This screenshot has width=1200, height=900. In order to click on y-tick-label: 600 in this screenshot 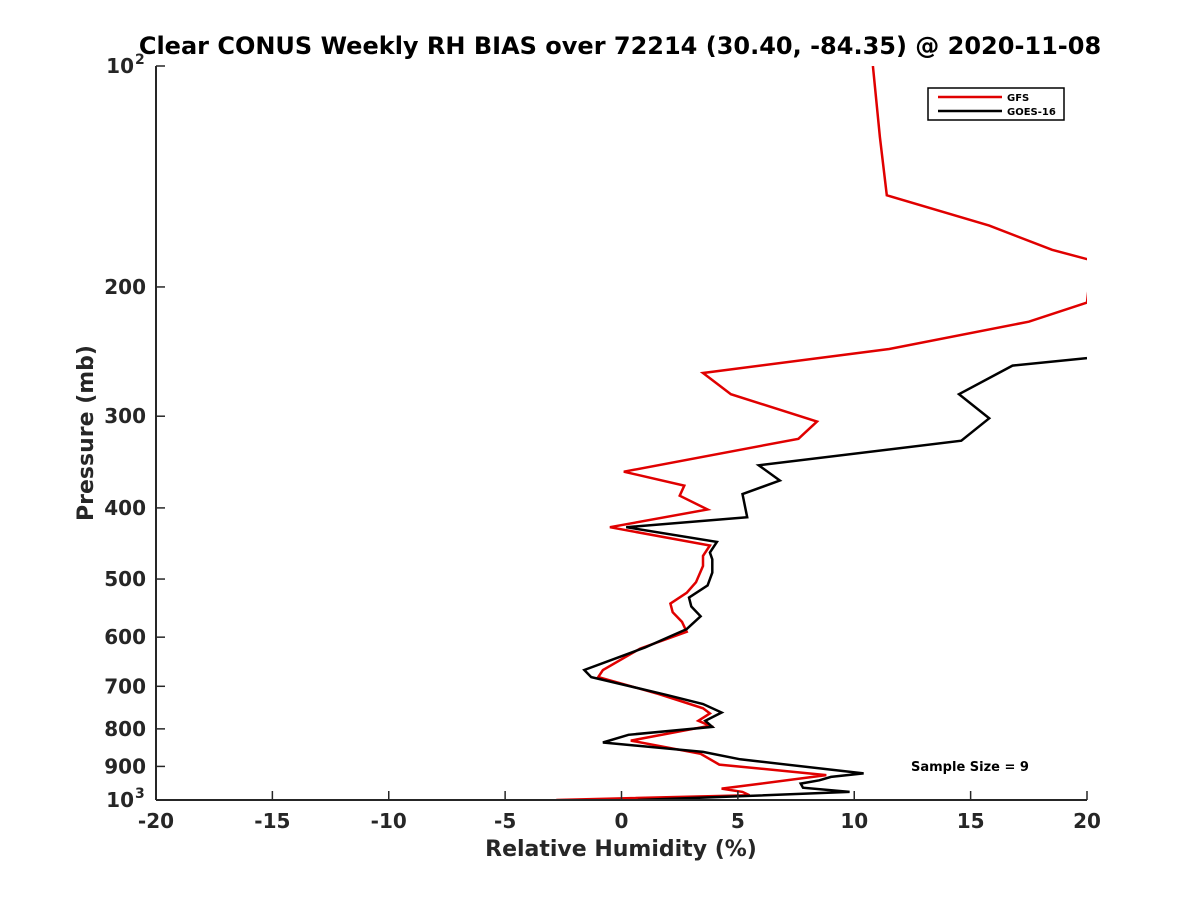, I will do `click(125, 637)`.